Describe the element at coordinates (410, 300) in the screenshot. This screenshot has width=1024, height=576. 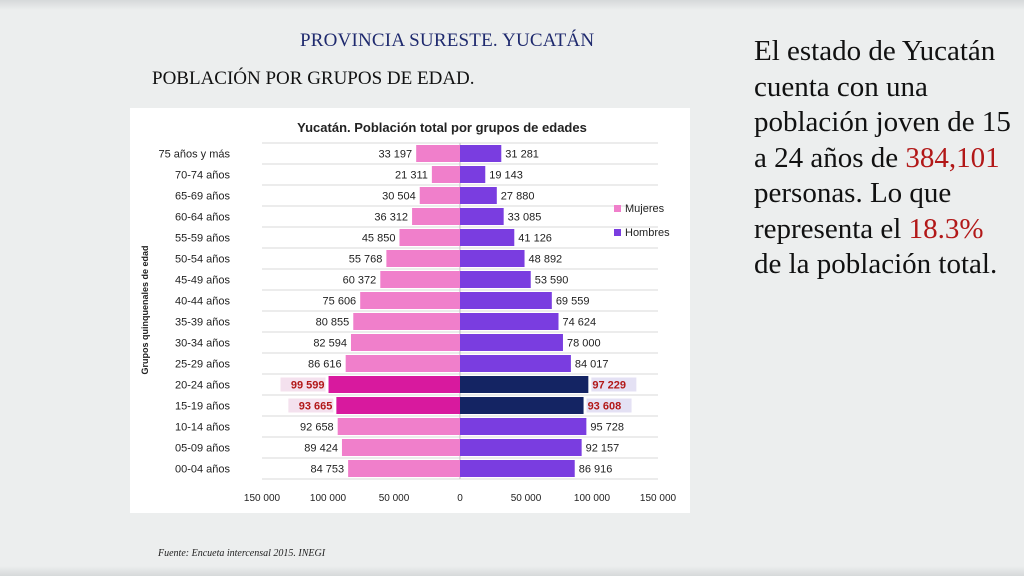
I see `bar-mujeres-40-44-a-os` at that location.